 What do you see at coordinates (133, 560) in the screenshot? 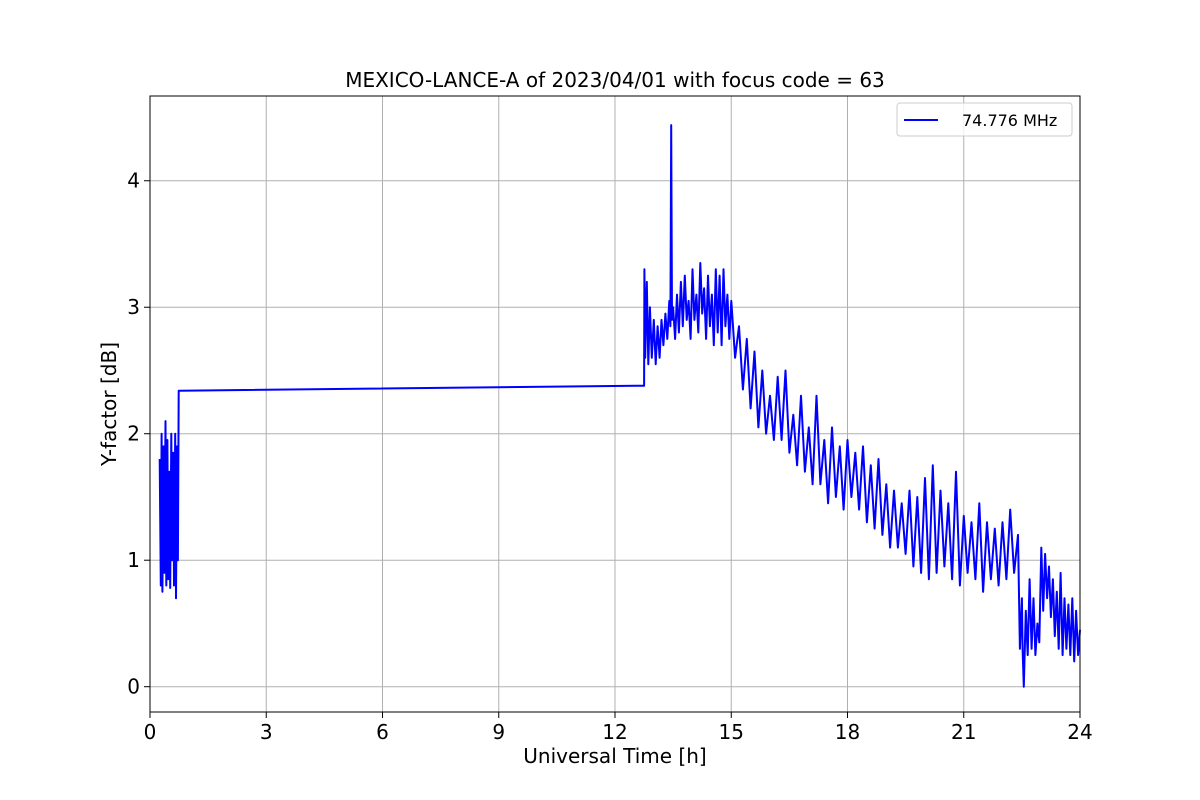
I see `y-tick-label: 1` at bounding box center [133, 560].